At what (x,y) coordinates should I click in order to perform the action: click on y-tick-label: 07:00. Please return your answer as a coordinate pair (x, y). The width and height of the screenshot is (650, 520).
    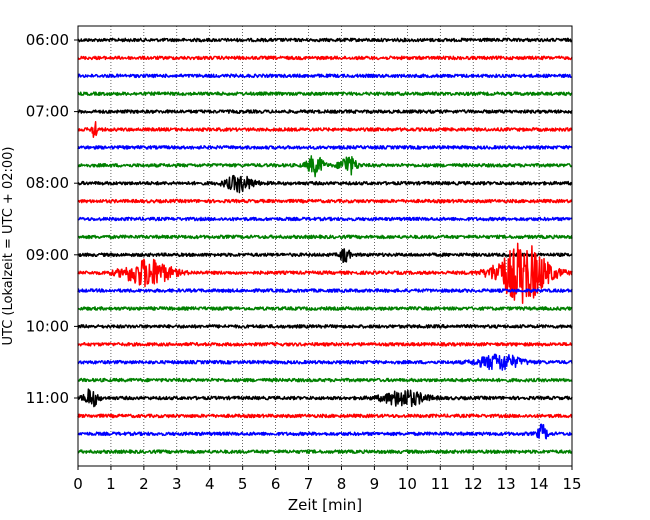
    Looking at the image, I should click on (47, 112).